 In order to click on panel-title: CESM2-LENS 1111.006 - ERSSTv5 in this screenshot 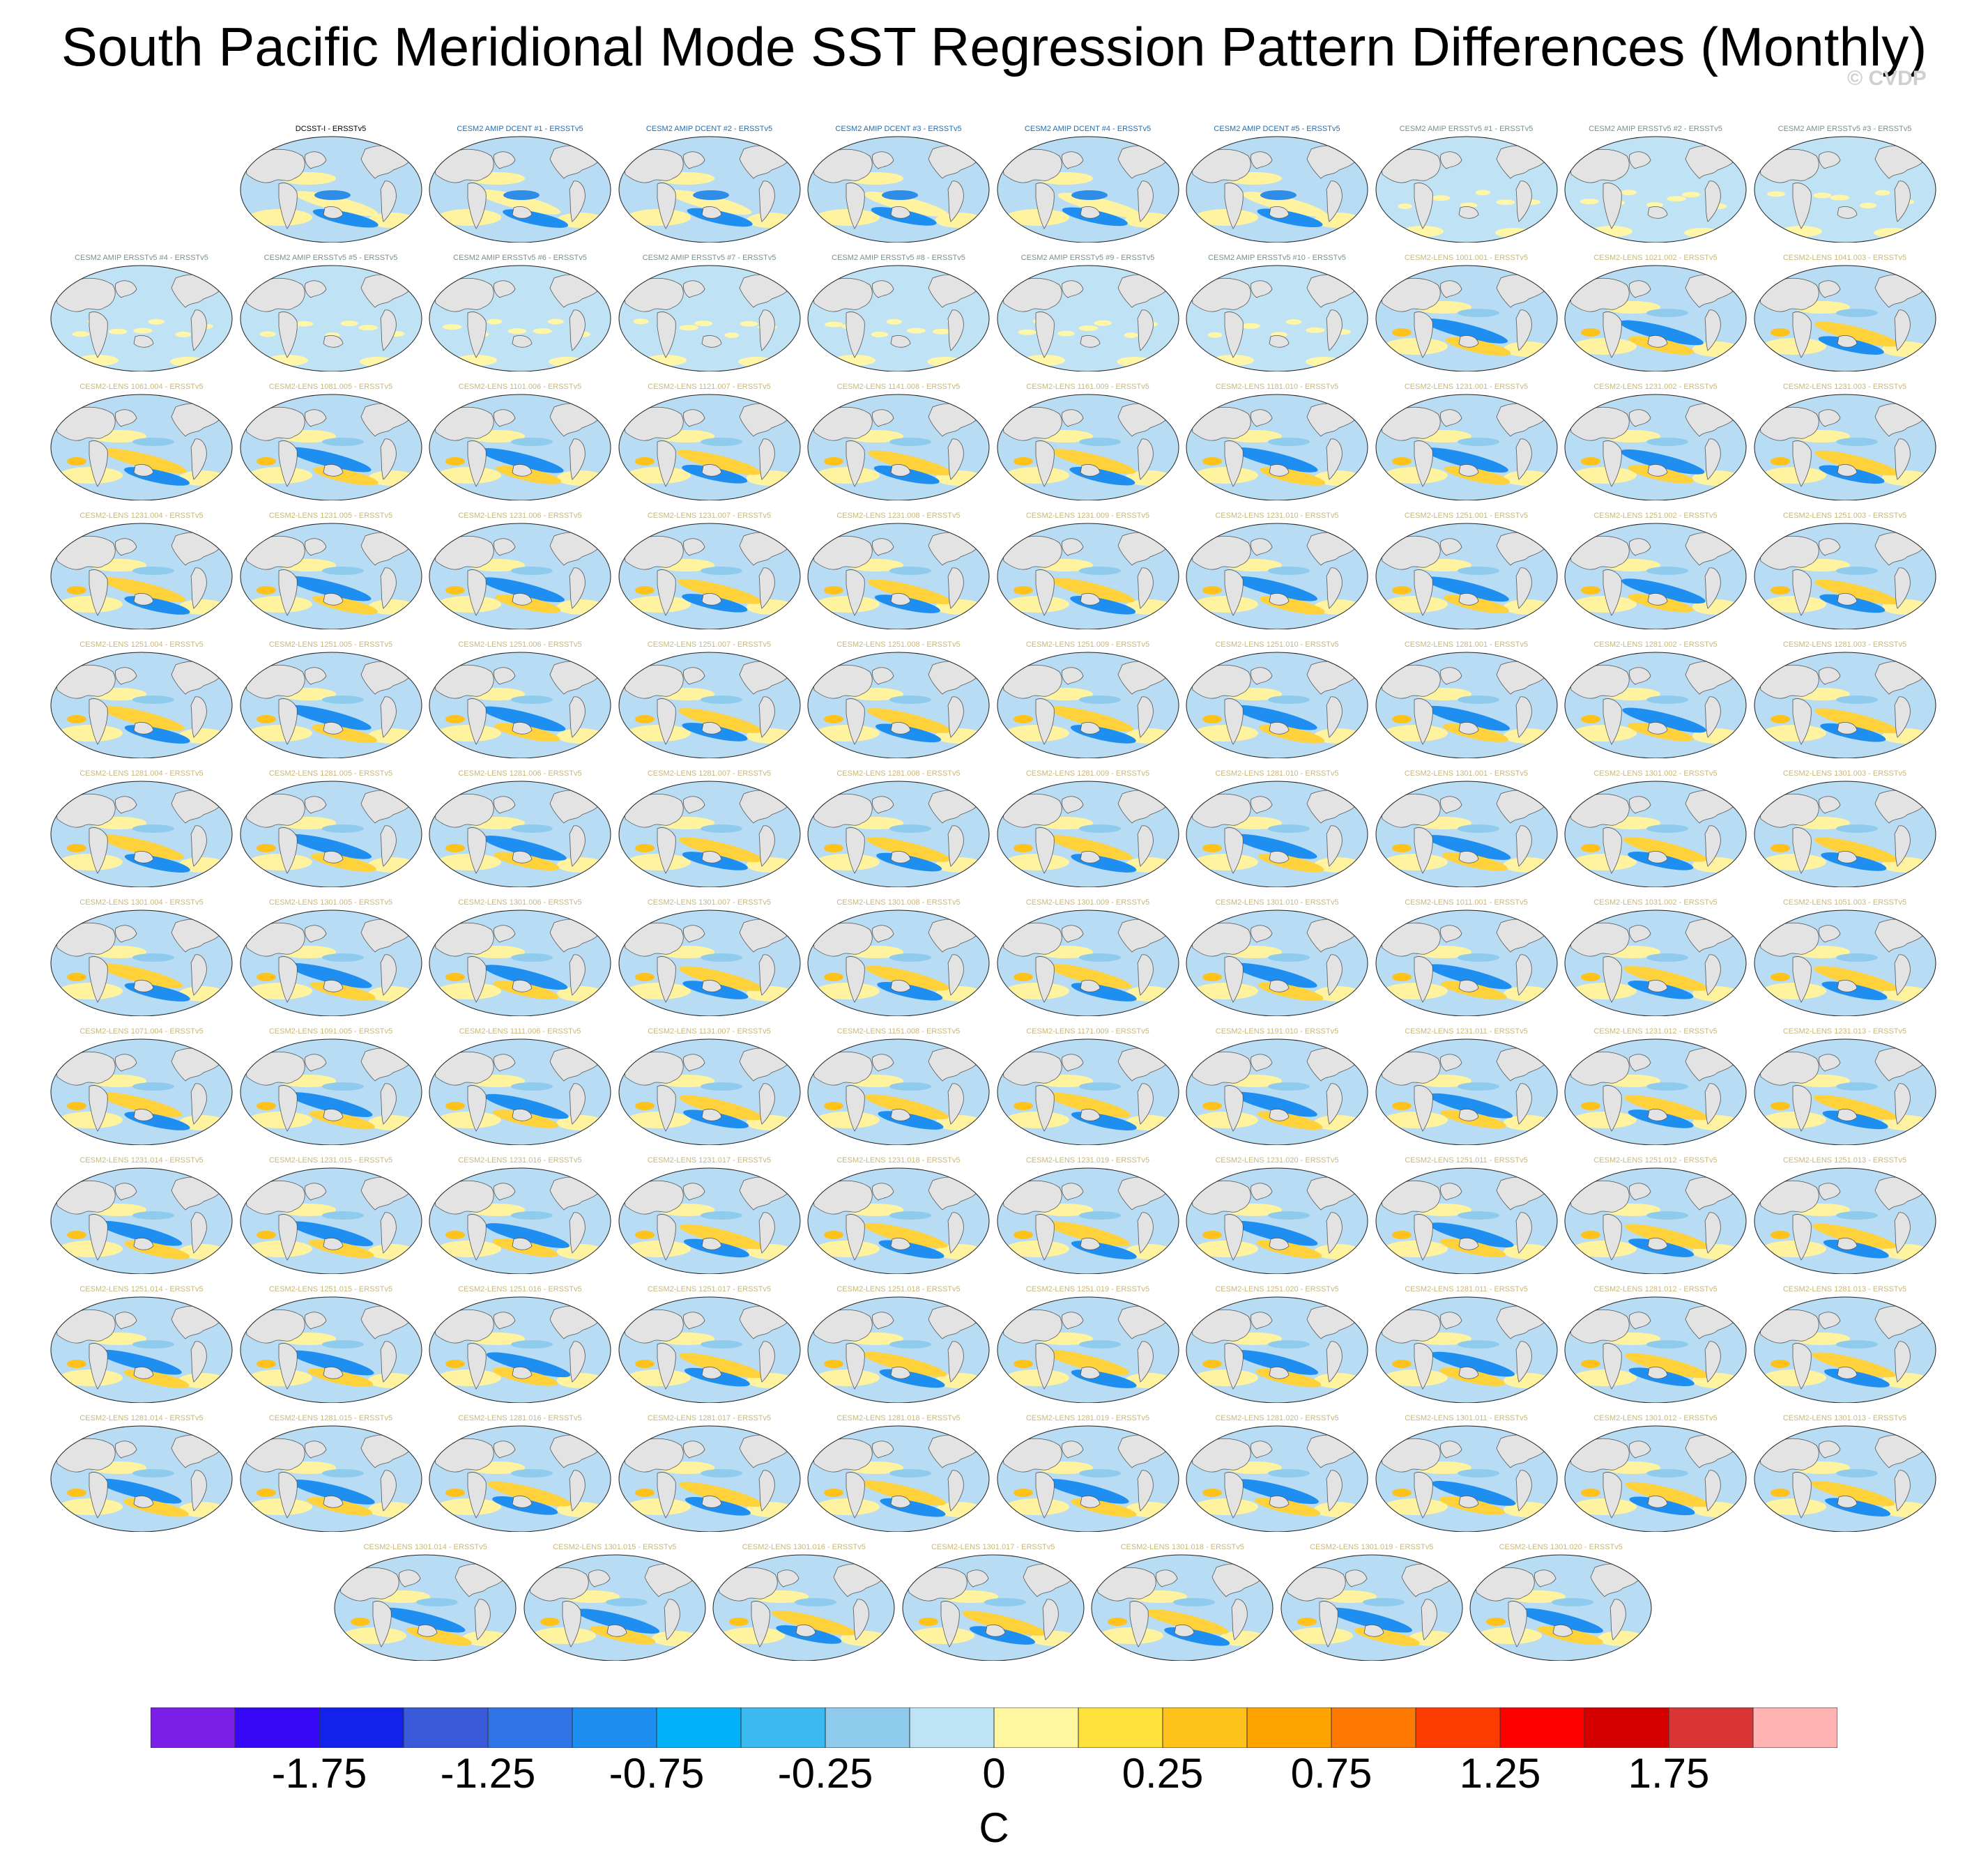, I will do `click(520, 1031)`.